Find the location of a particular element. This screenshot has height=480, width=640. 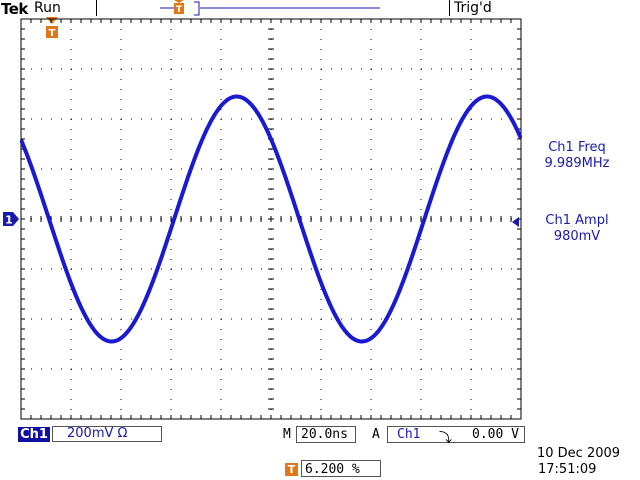

trigger-level: 0.00 V is located at coordinates (495, 434).